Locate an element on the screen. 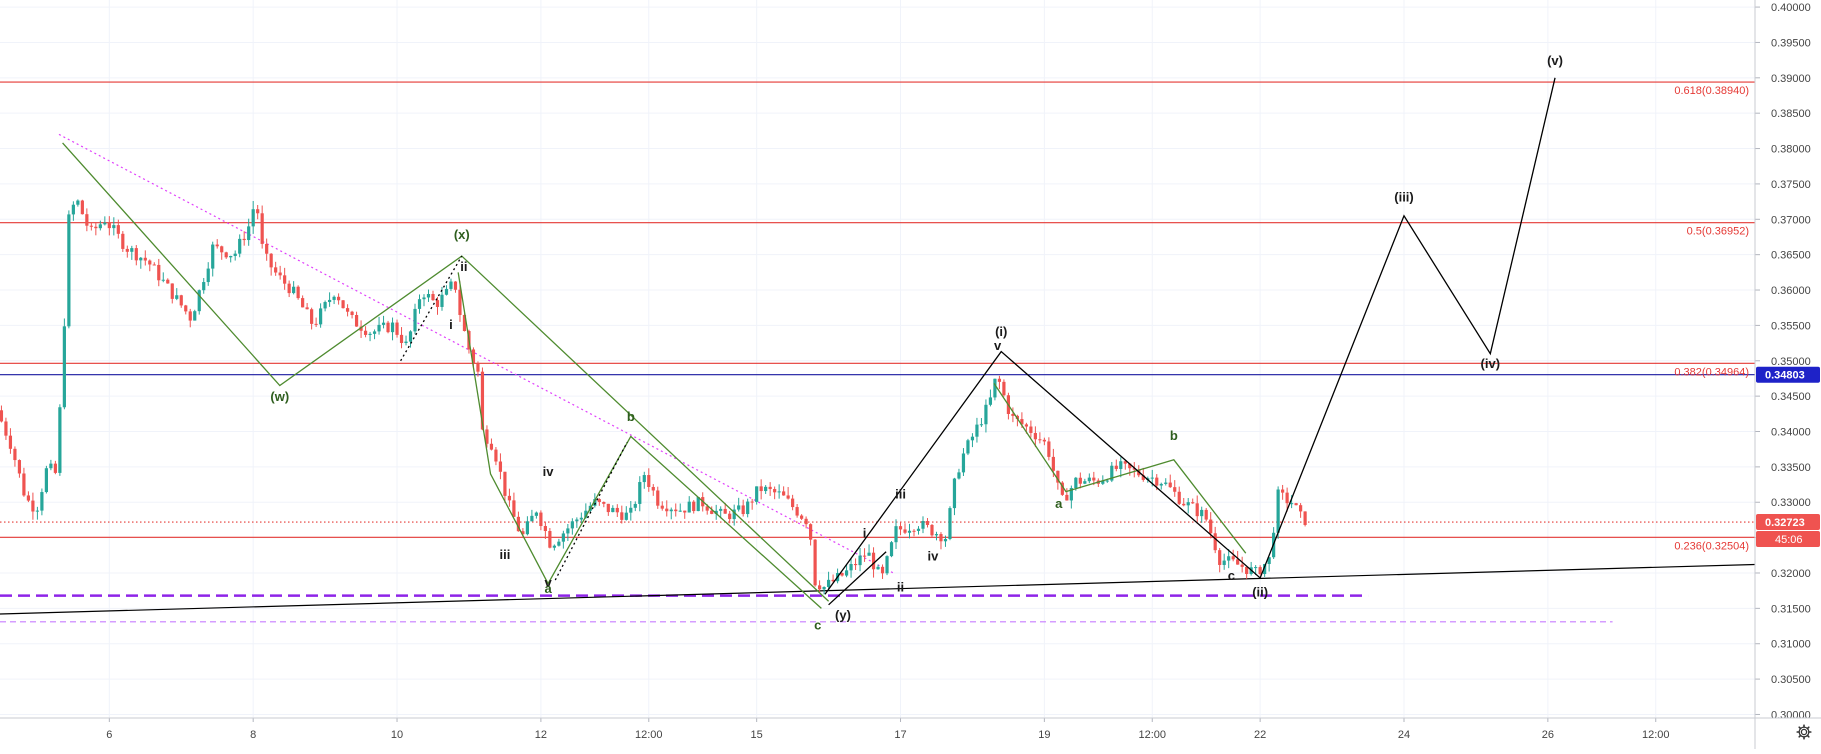 The width and height of the screenshot is (1821, 754). wave-label: b is located at coordinates (1174, 435).